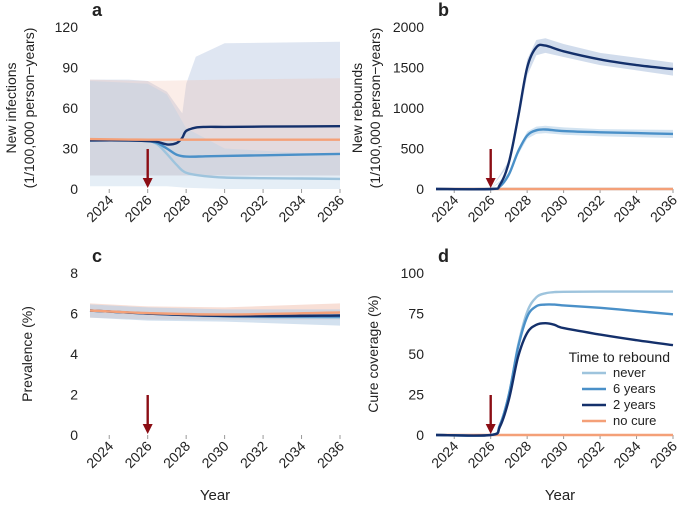 Image resolution: width=685 pixels, height=507 pixels. What do you see at coordinates (373, 354) in the screenshot?
I see `y-axis-title: Cure coverage (%)` at bounding box center [373, 354].